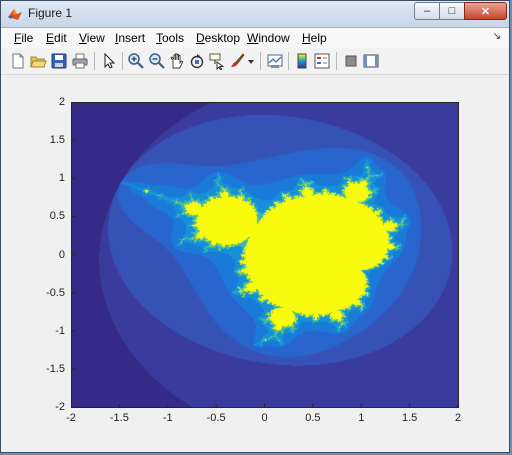 The image size is (512, 455). What do you see at coordinates (83, 38) in the screenshot?
I see `menu-view-hotkey: V` at bounding box center [83, 38].